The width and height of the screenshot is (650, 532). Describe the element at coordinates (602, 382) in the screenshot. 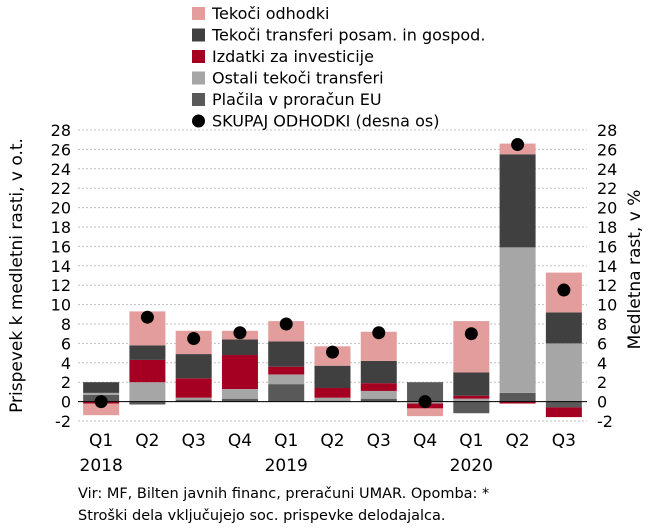

I see `y-tick-right: 2` at that location.